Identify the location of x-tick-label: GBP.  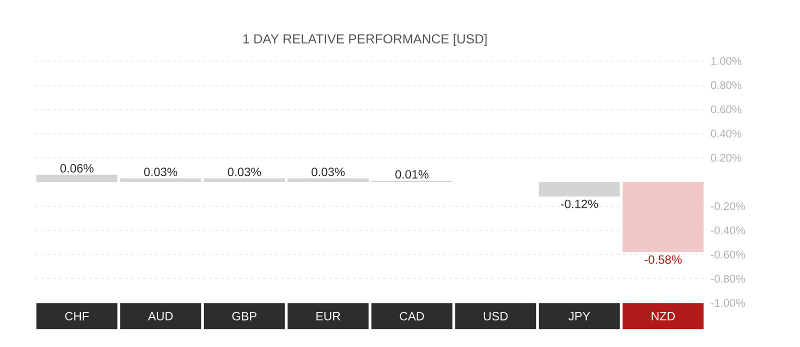
(244, 316).